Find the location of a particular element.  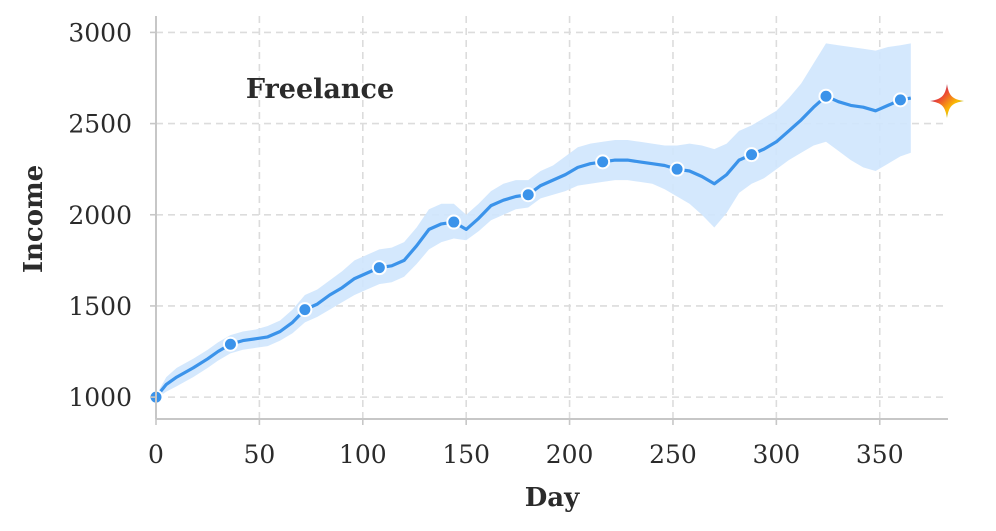

sparkle-icon is located at coordinates (947, 101).